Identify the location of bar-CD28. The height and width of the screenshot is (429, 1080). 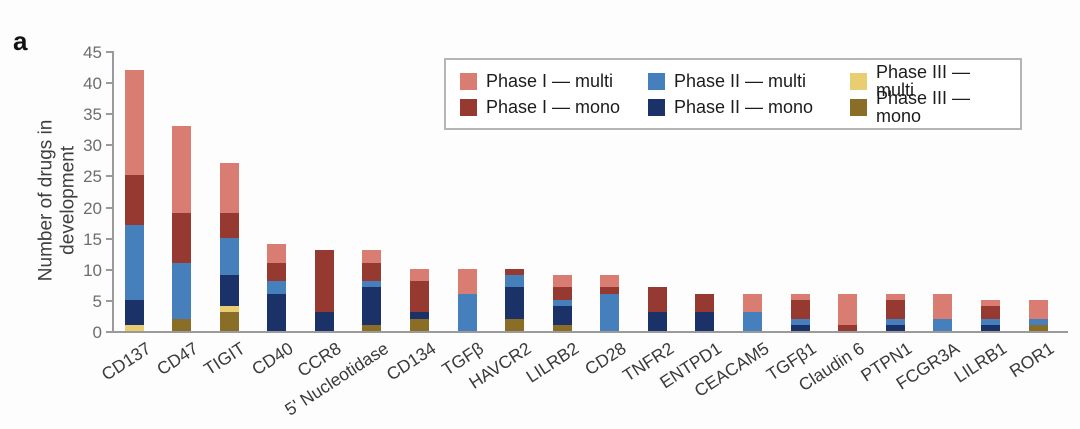
(610, 303).